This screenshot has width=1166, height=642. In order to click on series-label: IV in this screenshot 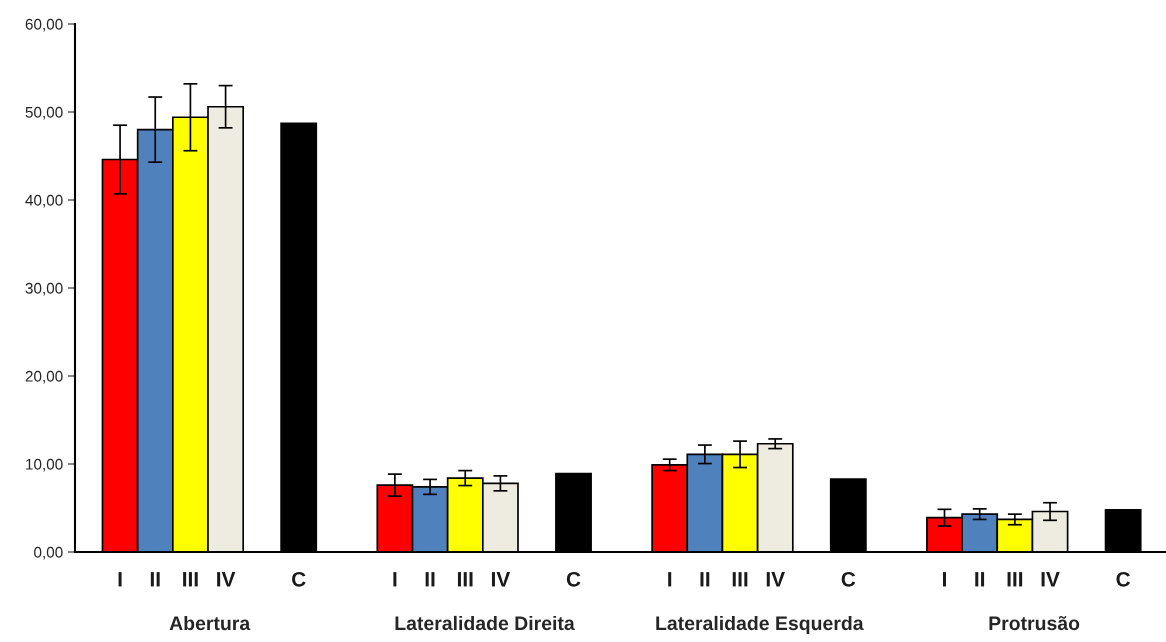, I will do `click(226, 579)`.